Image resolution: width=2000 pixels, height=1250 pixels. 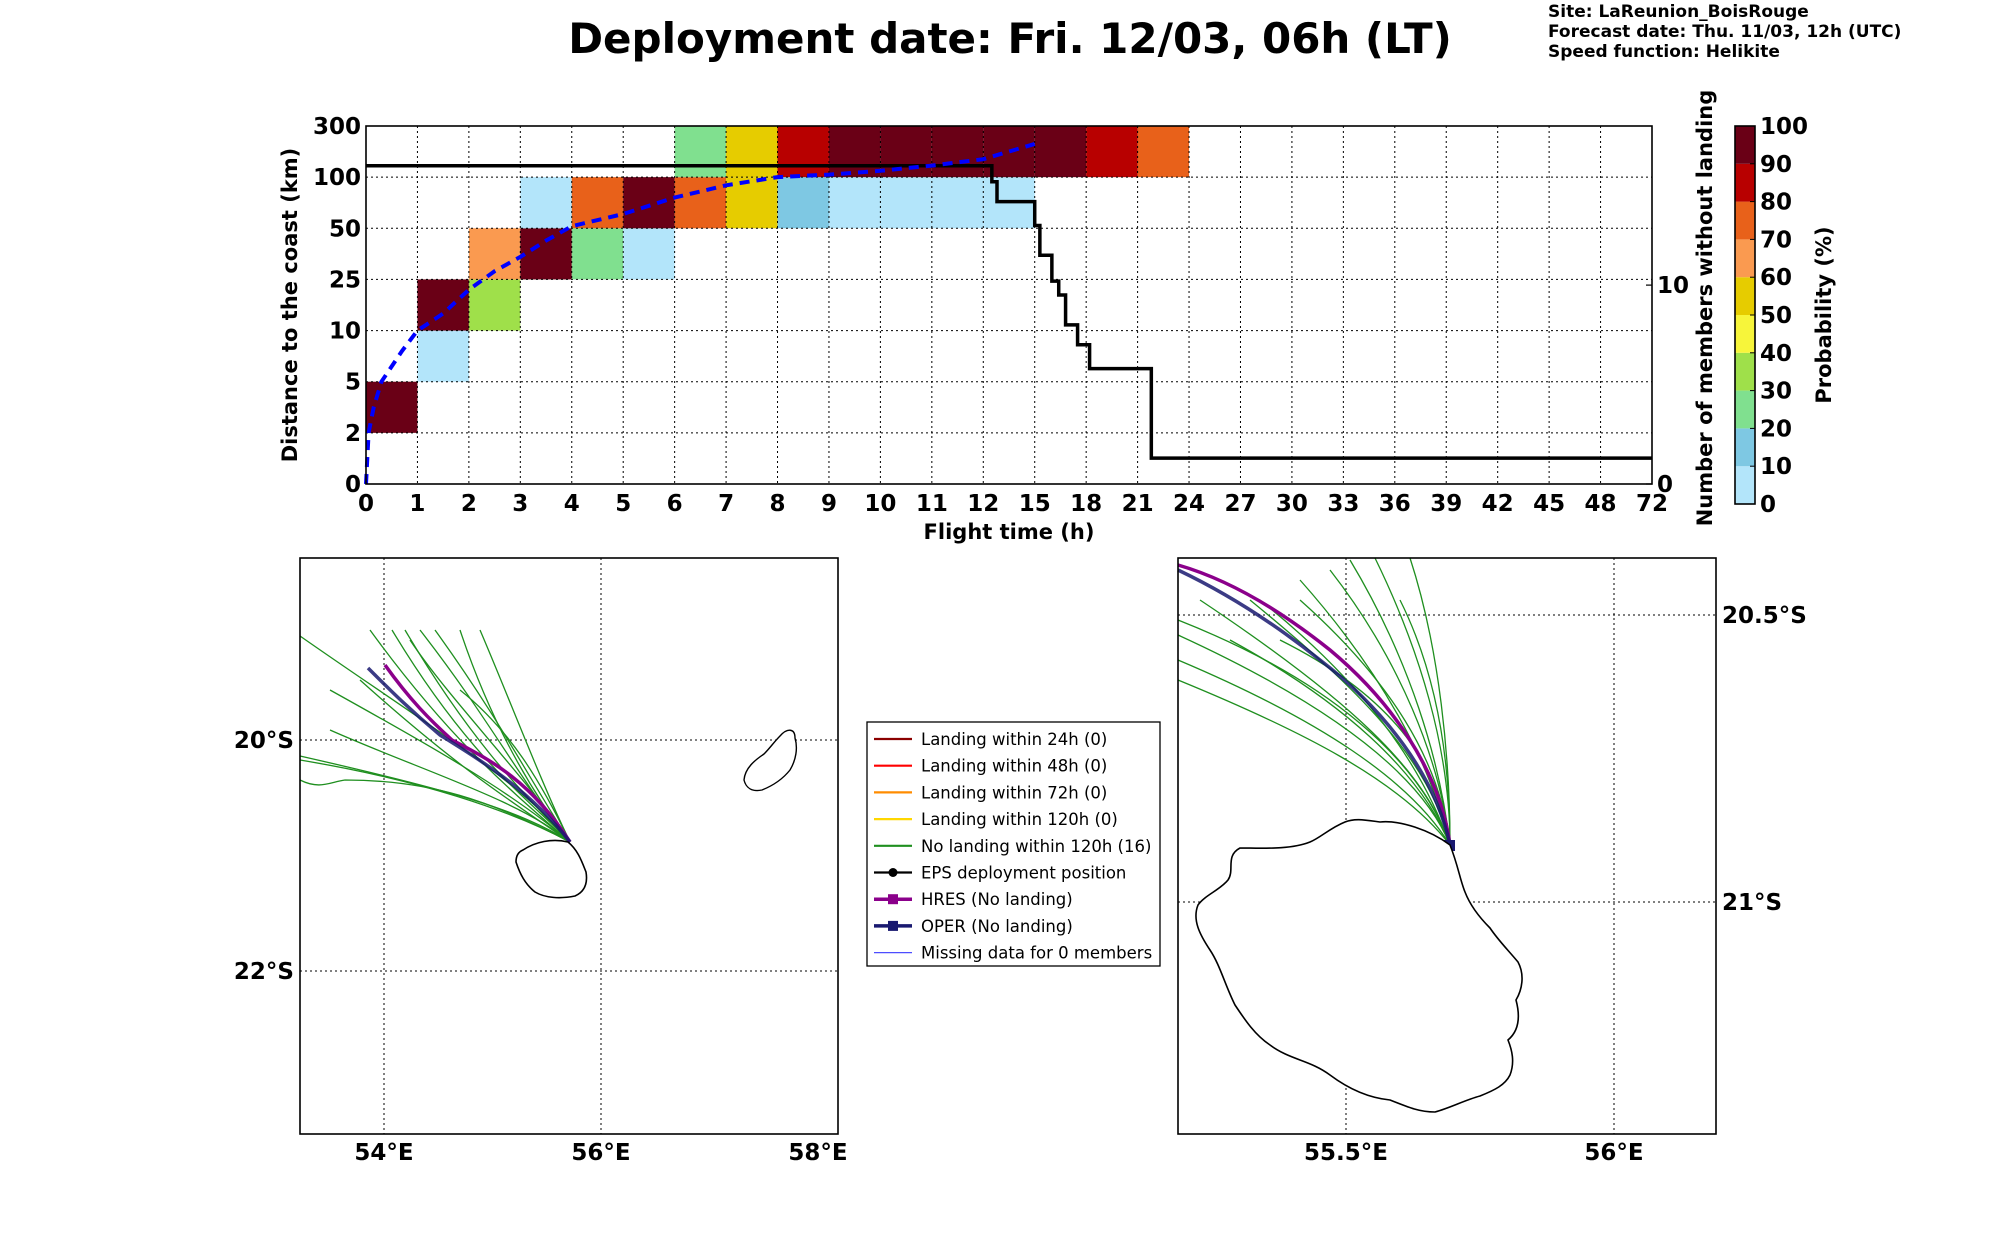 What do you see at coordinates (264, 972) in the screenshot?
I see `map-regional-y-tick: 22°S` at bounding box center [264, 972].